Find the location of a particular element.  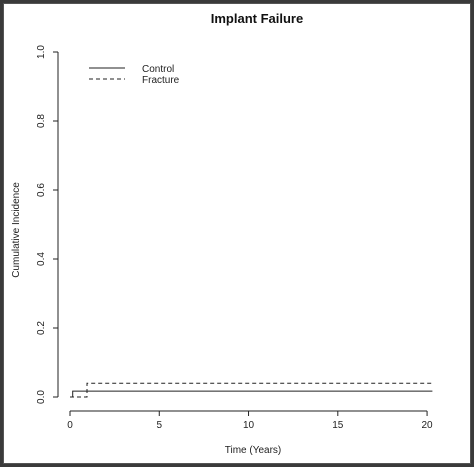

y-tick-label: 0.8 is located at coordinates (41, 121).